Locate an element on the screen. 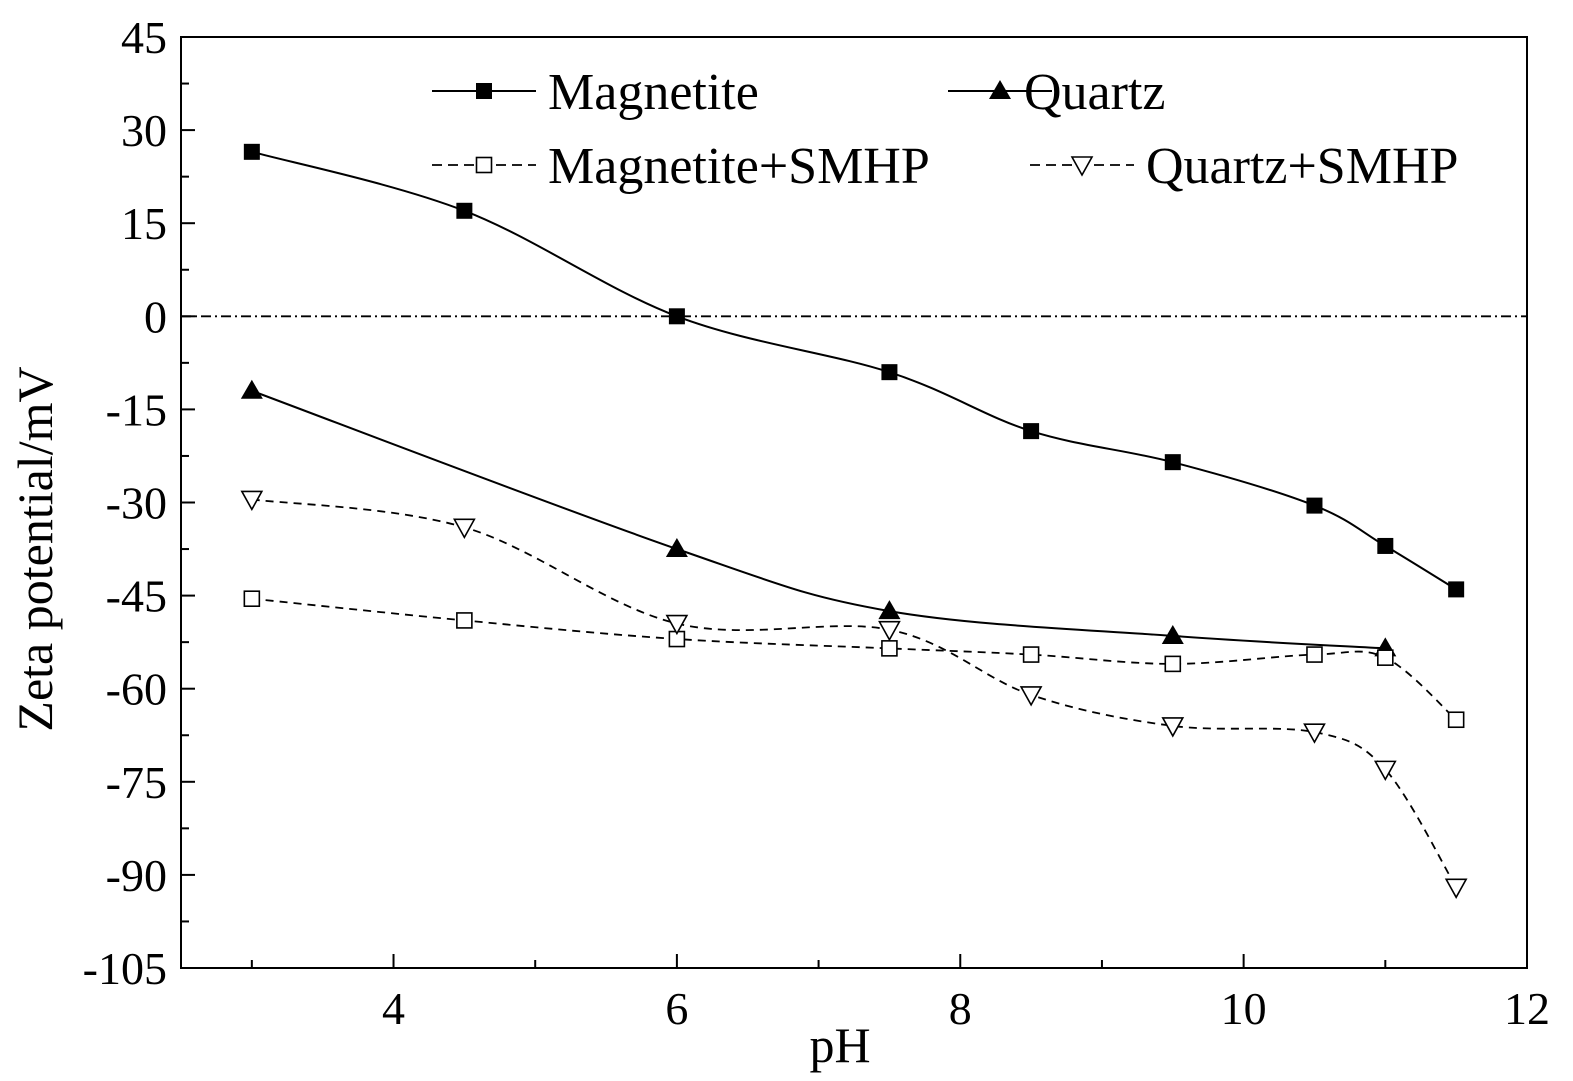 This screenshot has width=1573, height=1081. legend-item: Magnetite is located at coordinates (595, 92).